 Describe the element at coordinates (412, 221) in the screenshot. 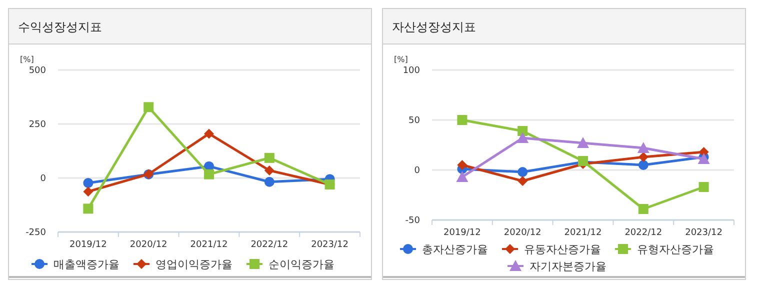

I see `y-tick-label: -50` at that location.